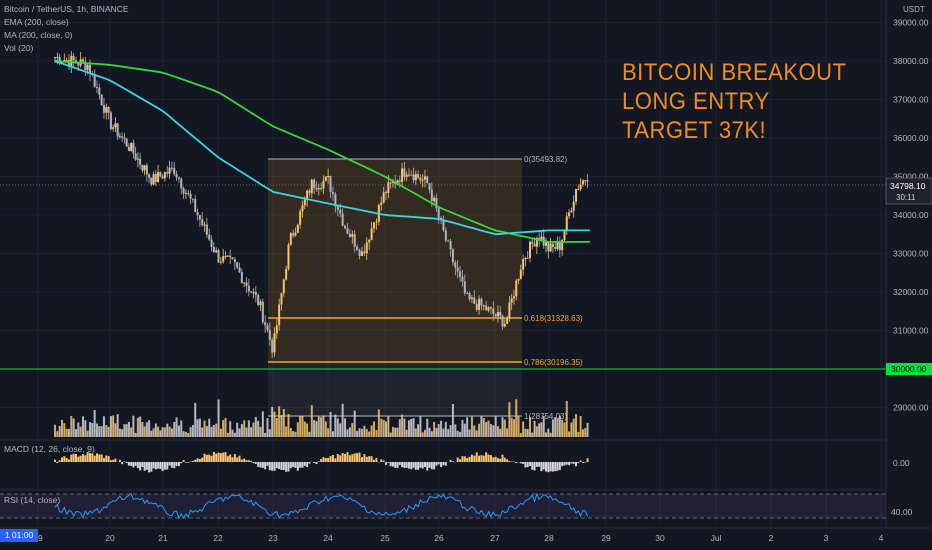 The image size is (932, 550). I want to click on indicator-vol-label: Vol (20), so click(19, 48).